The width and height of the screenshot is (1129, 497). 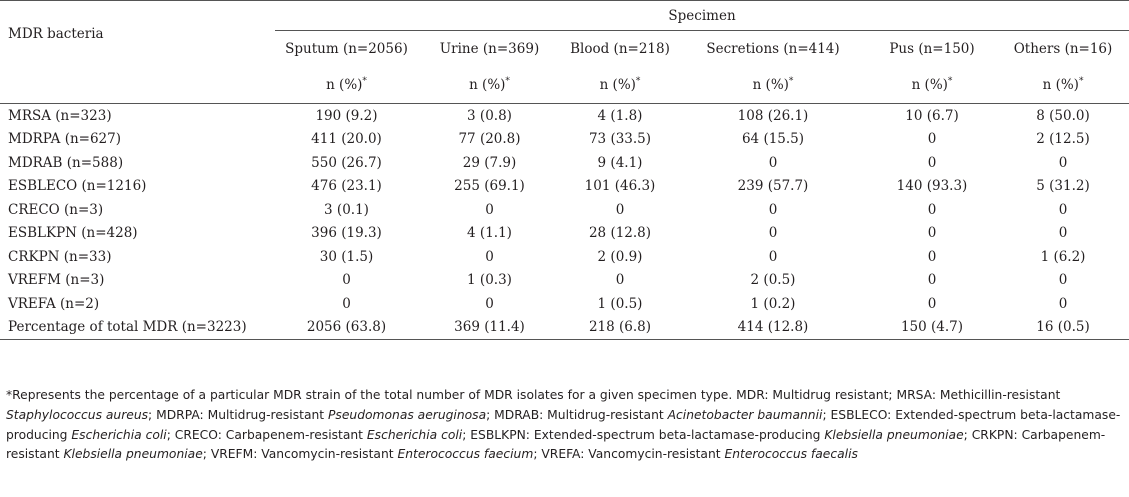 What do you see at coordinates (932, 327) in the screenshot?
I see `table-cell: 150 (4.7)` at bounding box center [932, 327].